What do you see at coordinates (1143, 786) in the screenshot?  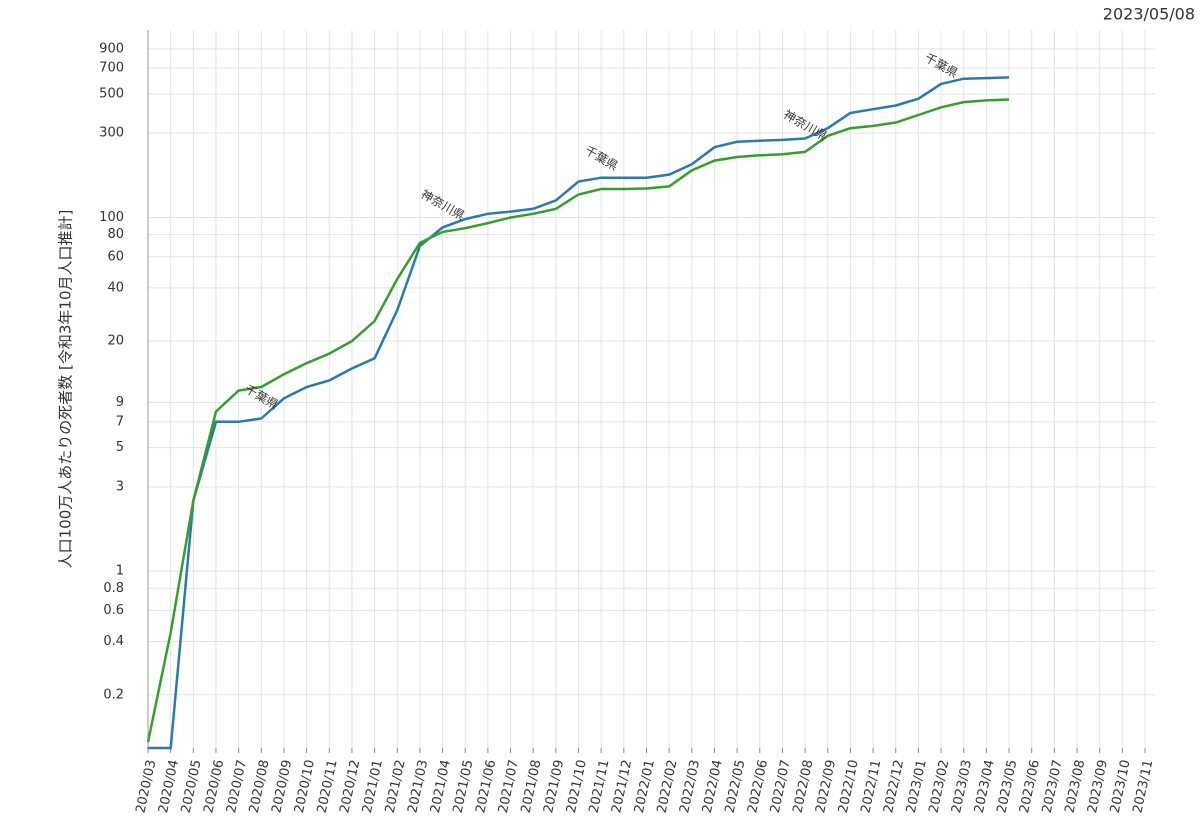 I see `x-tick-label: 2023/11` at bounding box center [1143, 786].